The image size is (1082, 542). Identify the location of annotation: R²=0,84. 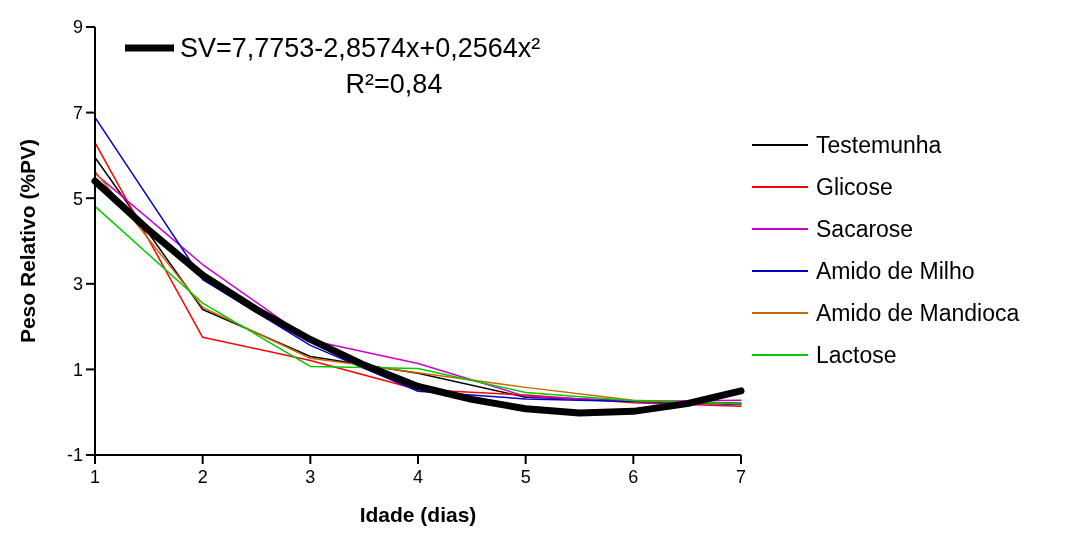
(394, 84).